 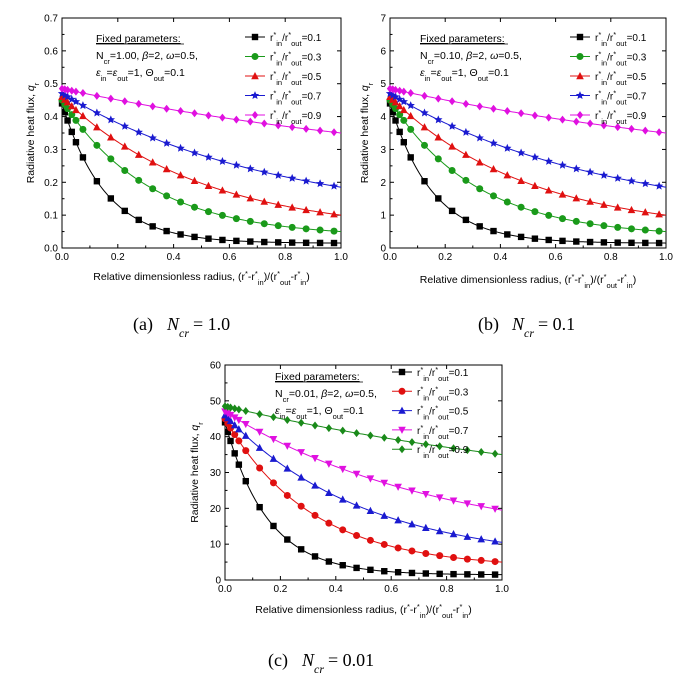 What do you see at coordinates (383, 150) in the screenshot?
I see `y-tick-label: 3` at bounding box center [383, 150].